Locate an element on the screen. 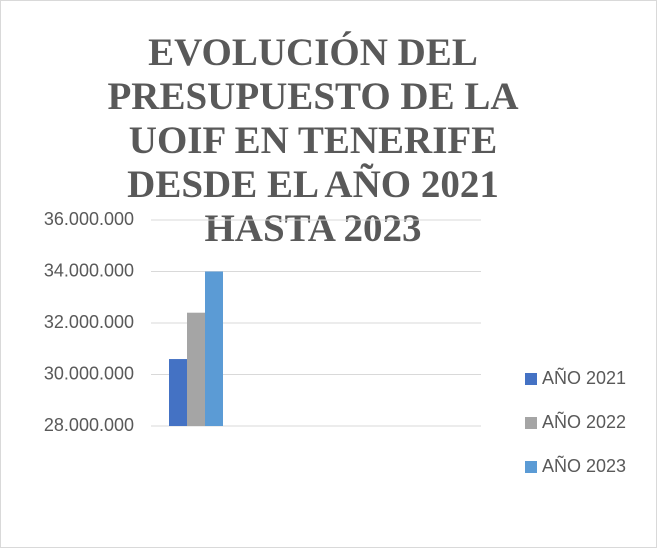 This screenshot has width=657, height=548. y-tick-label: 28.000.000 is located at coordinates (89, 425).